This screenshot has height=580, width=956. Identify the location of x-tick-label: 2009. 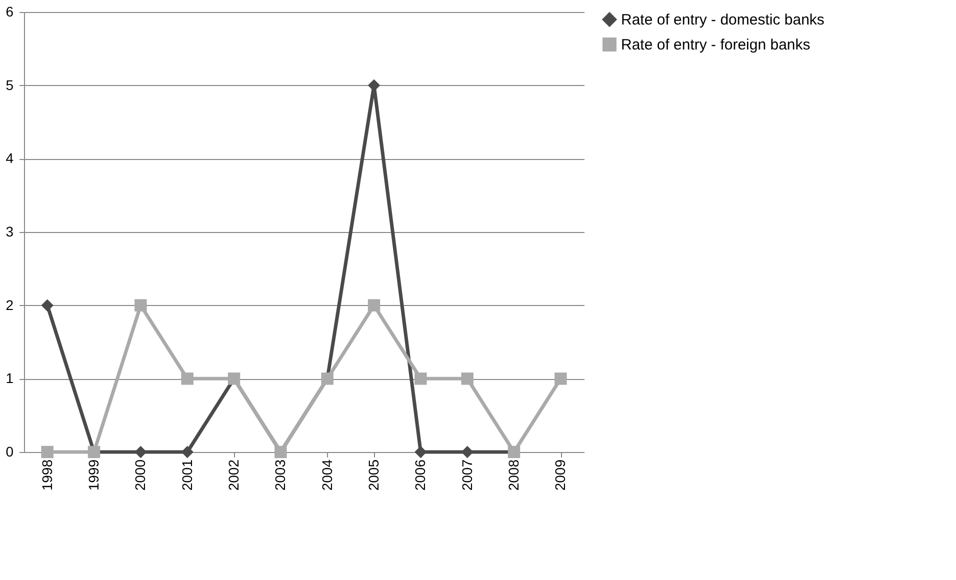
(560, 475).